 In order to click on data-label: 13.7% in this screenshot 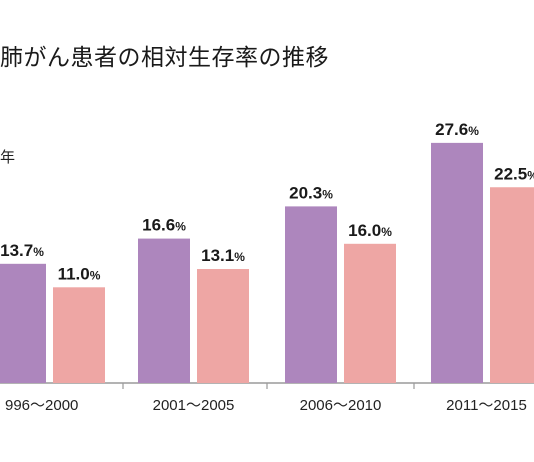, I will do `click(22, 250)`.